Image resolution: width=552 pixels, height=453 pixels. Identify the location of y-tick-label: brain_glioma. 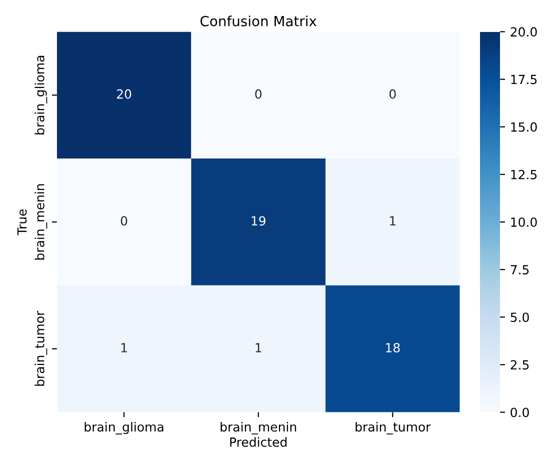
(41, 95).